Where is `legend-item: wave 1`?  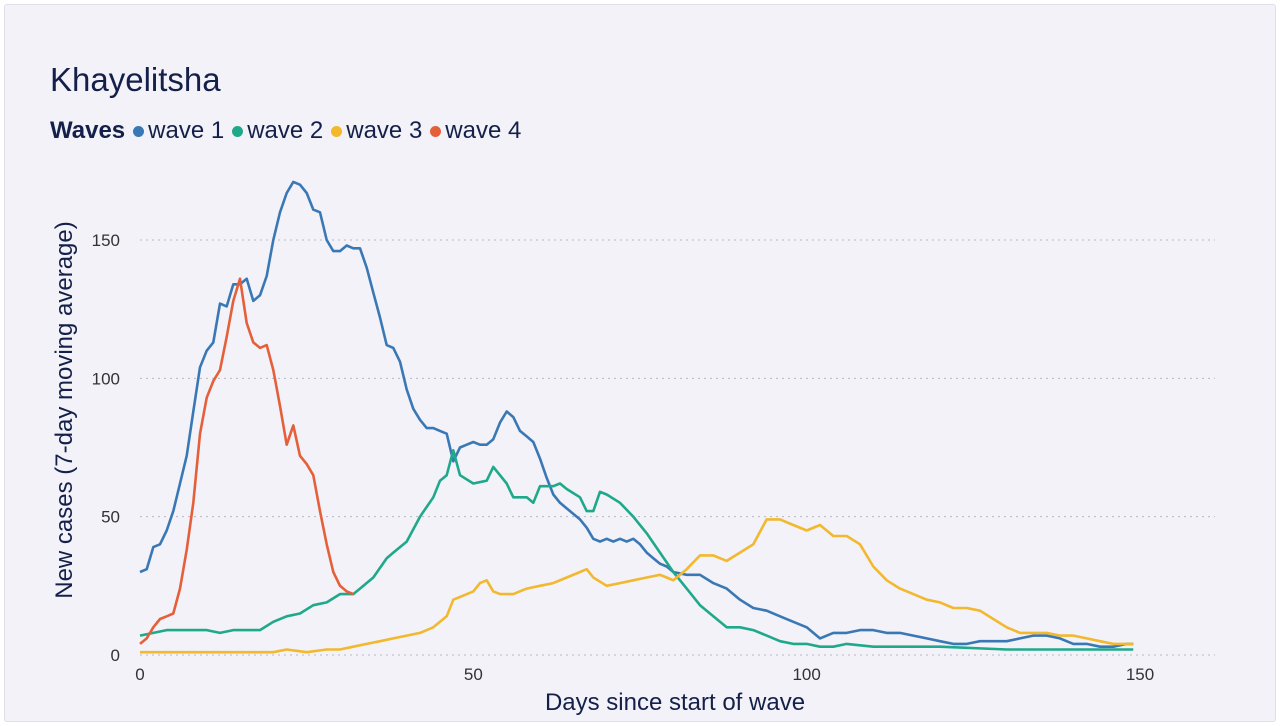
legend-item: wave 1 is located at coordinates (178, 131).